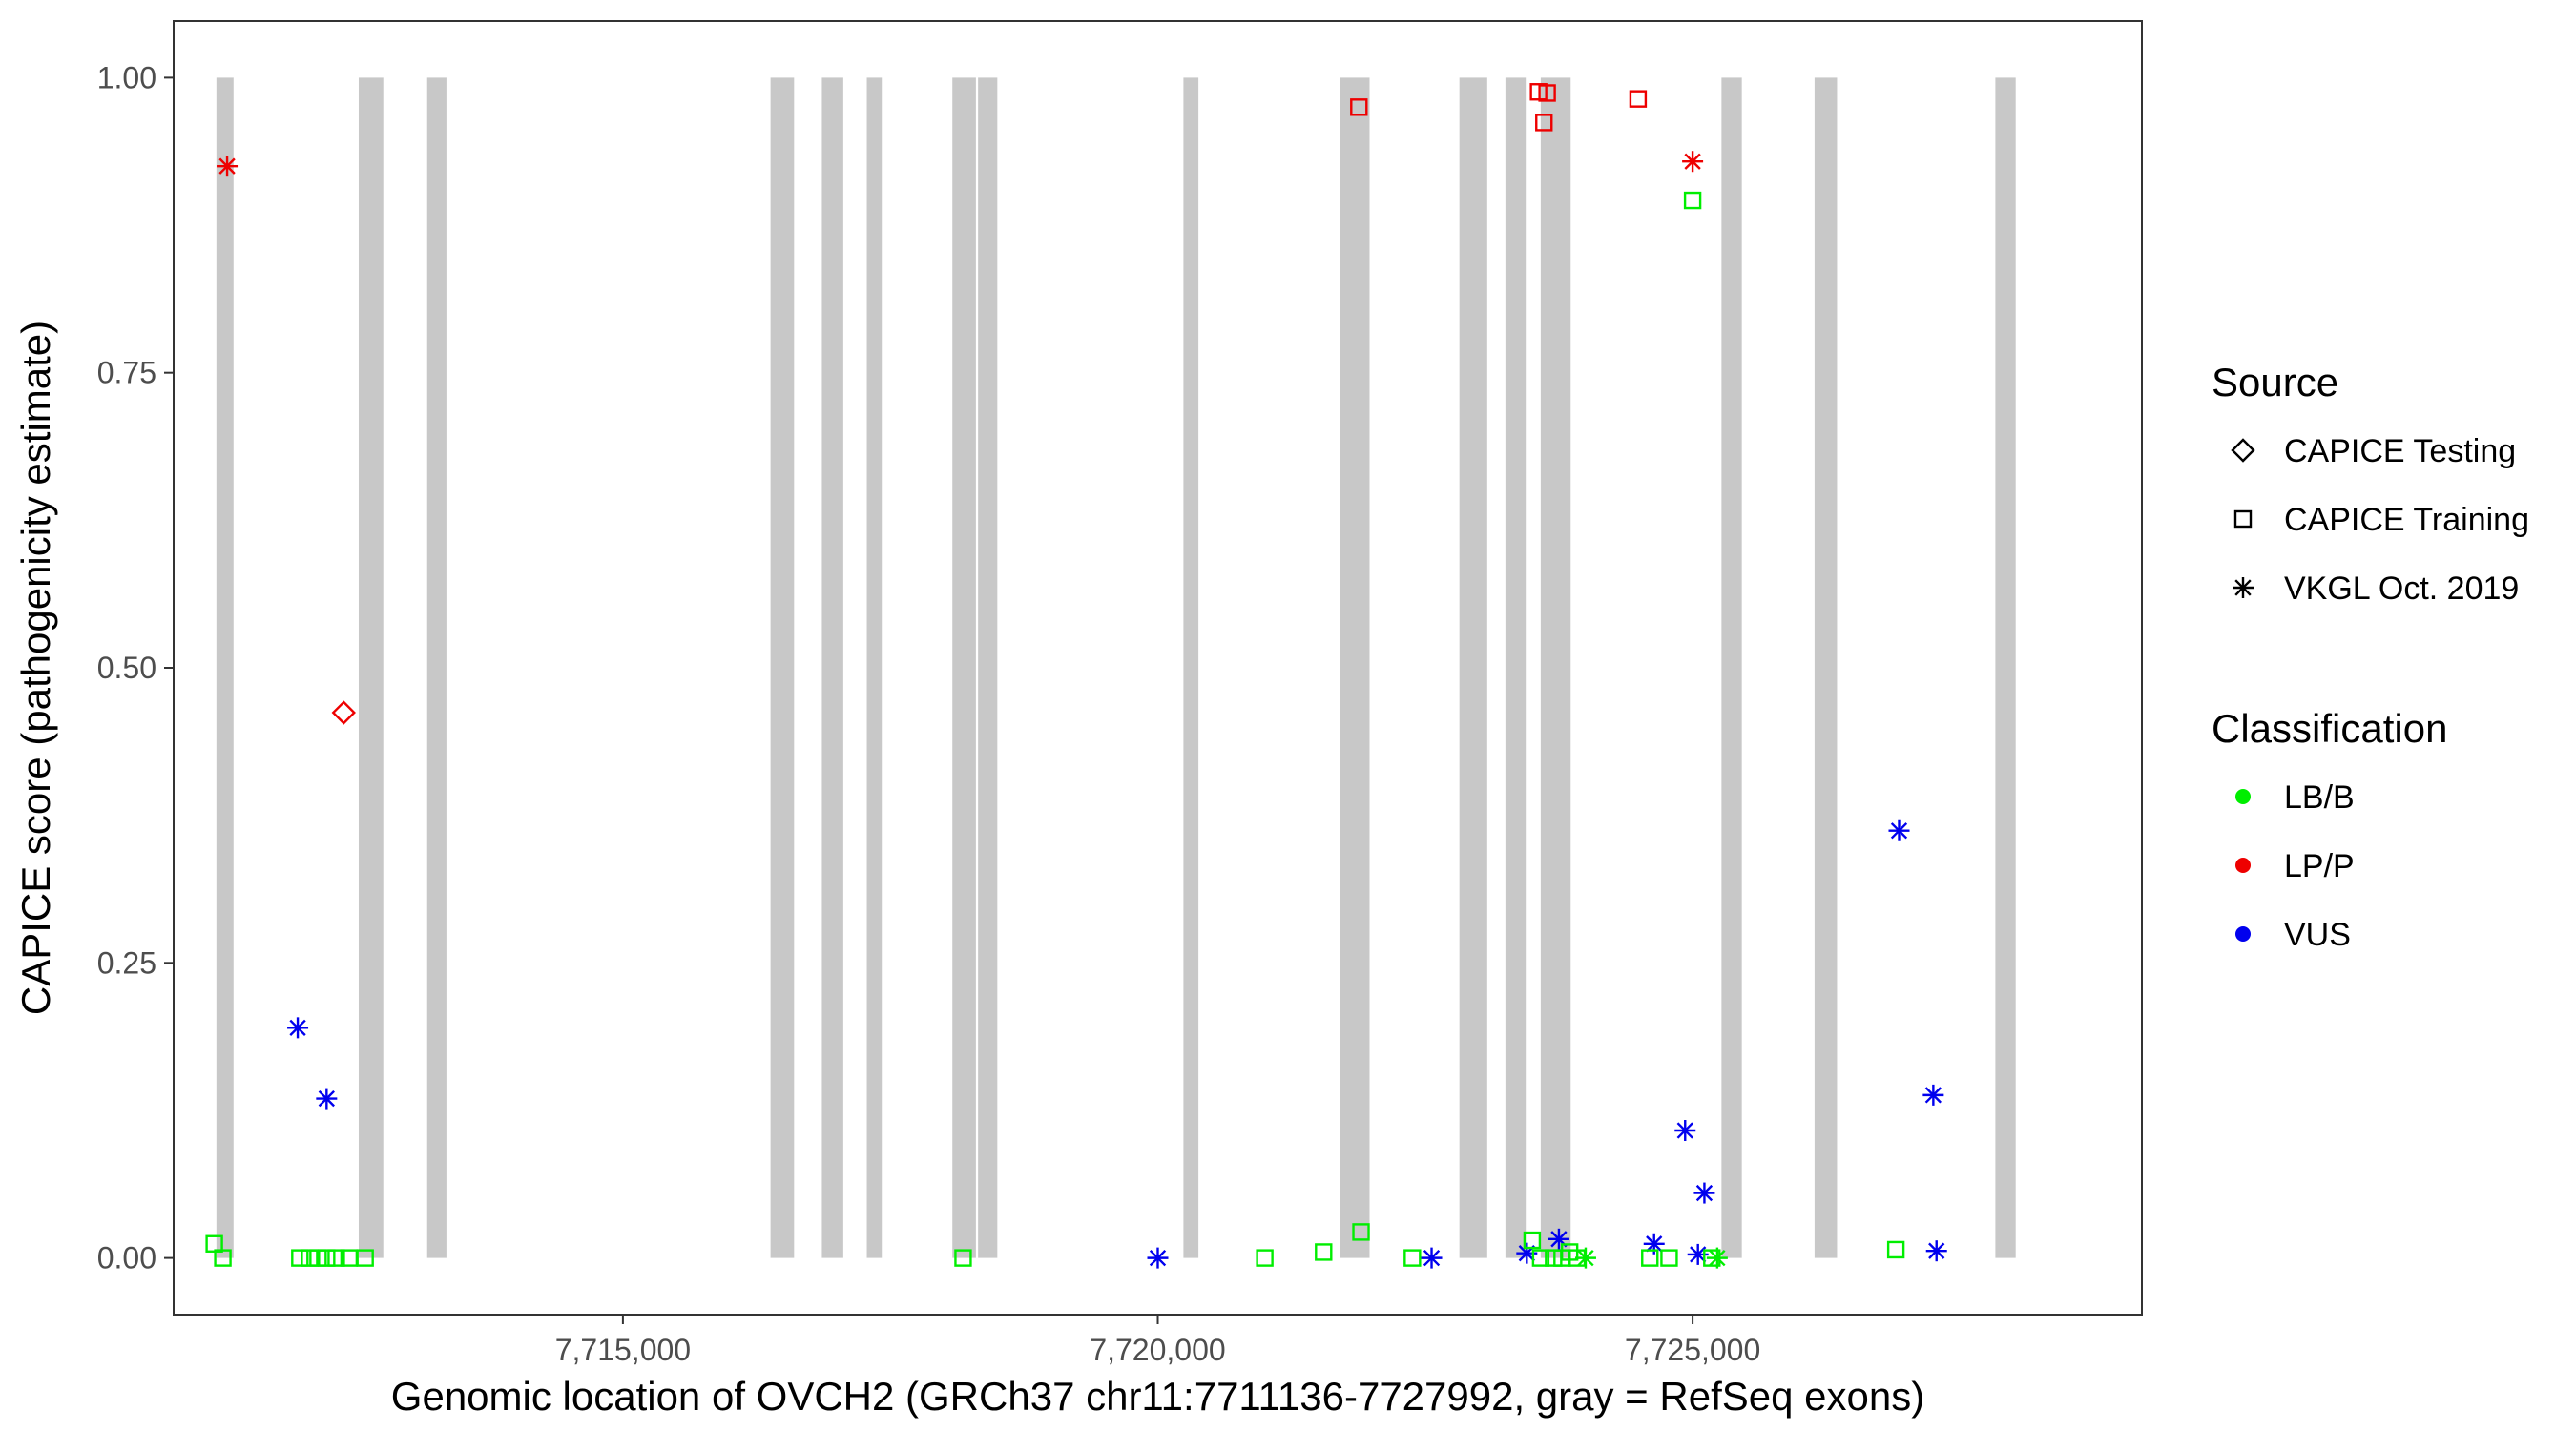 The width and height of the screenshot is (2576, 1431). What do you see at coordinates (2243, 587) in the screenshot?
I see `legend-key-asterisk` at bounding box center [2243, 587].